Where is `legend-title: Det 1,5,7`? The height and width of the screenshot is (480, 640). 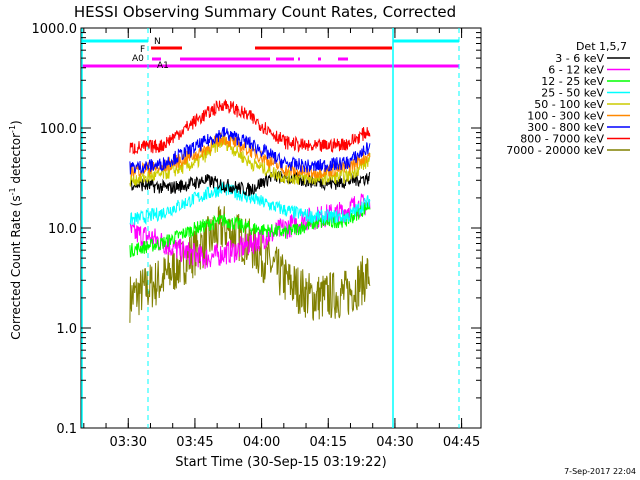 legend-title: Det 1,5,7 is located at coordinates (601, 46).